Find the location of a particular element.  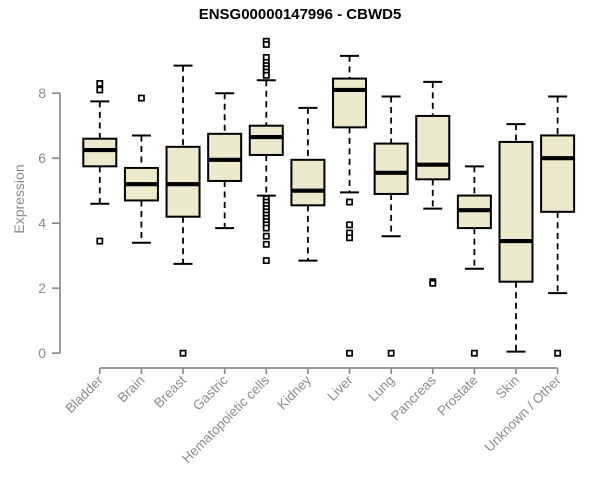

outlier-pancreas is located at coordinates (433, 283).